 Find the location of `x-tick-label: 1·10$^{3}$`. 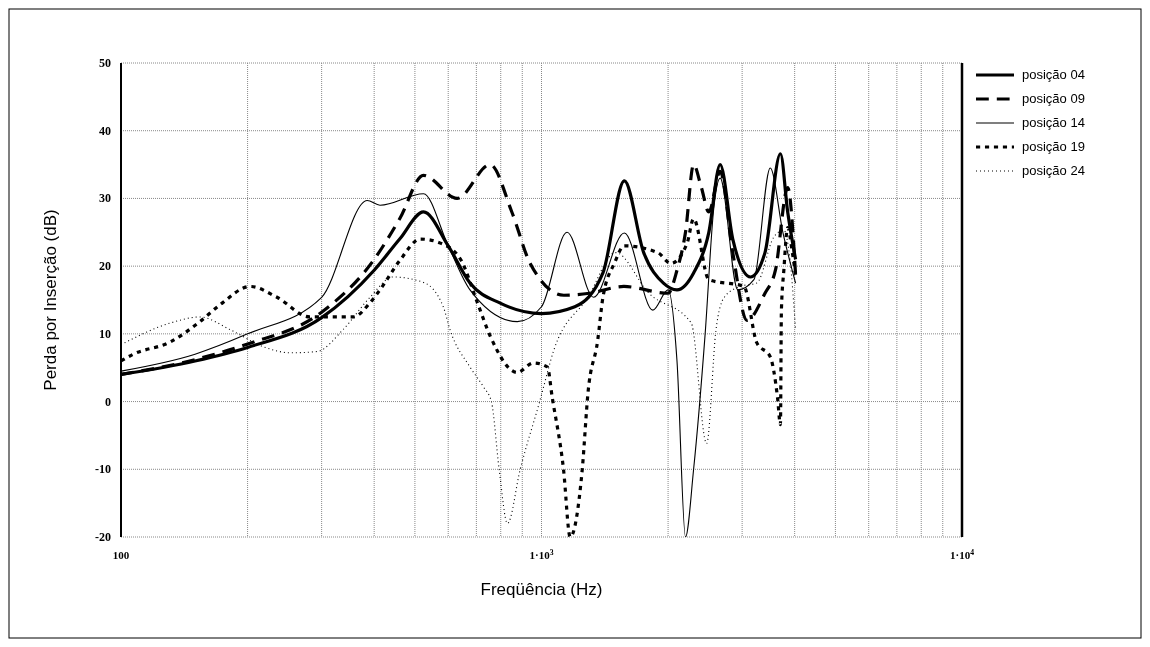

x-tick-label: 1·10$^{3}$ is located at coordinates (541, 554).